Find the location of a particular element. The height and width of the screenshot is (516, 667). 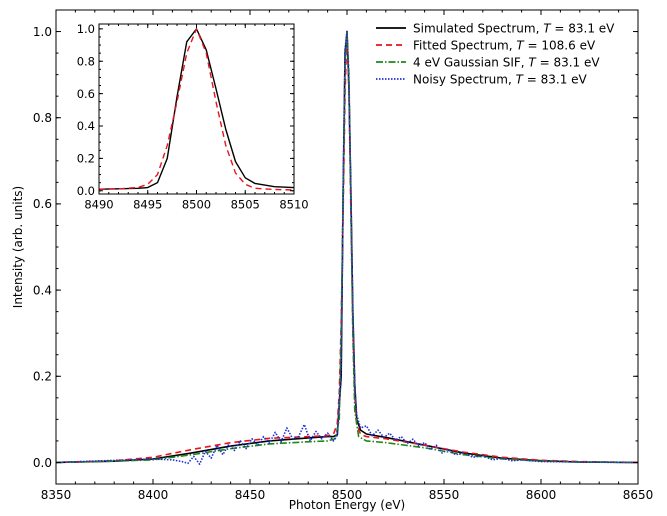

legend-entry-text: Fitted Spectrum, is located at coordinates (464, 45).